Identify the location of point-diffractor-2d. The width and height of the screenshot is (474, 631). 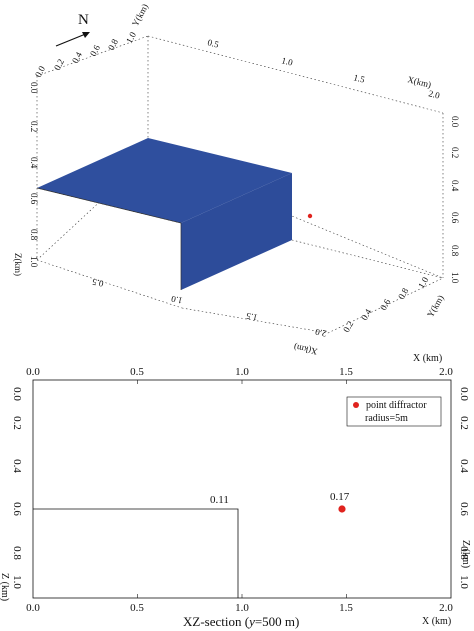
(342, 509).